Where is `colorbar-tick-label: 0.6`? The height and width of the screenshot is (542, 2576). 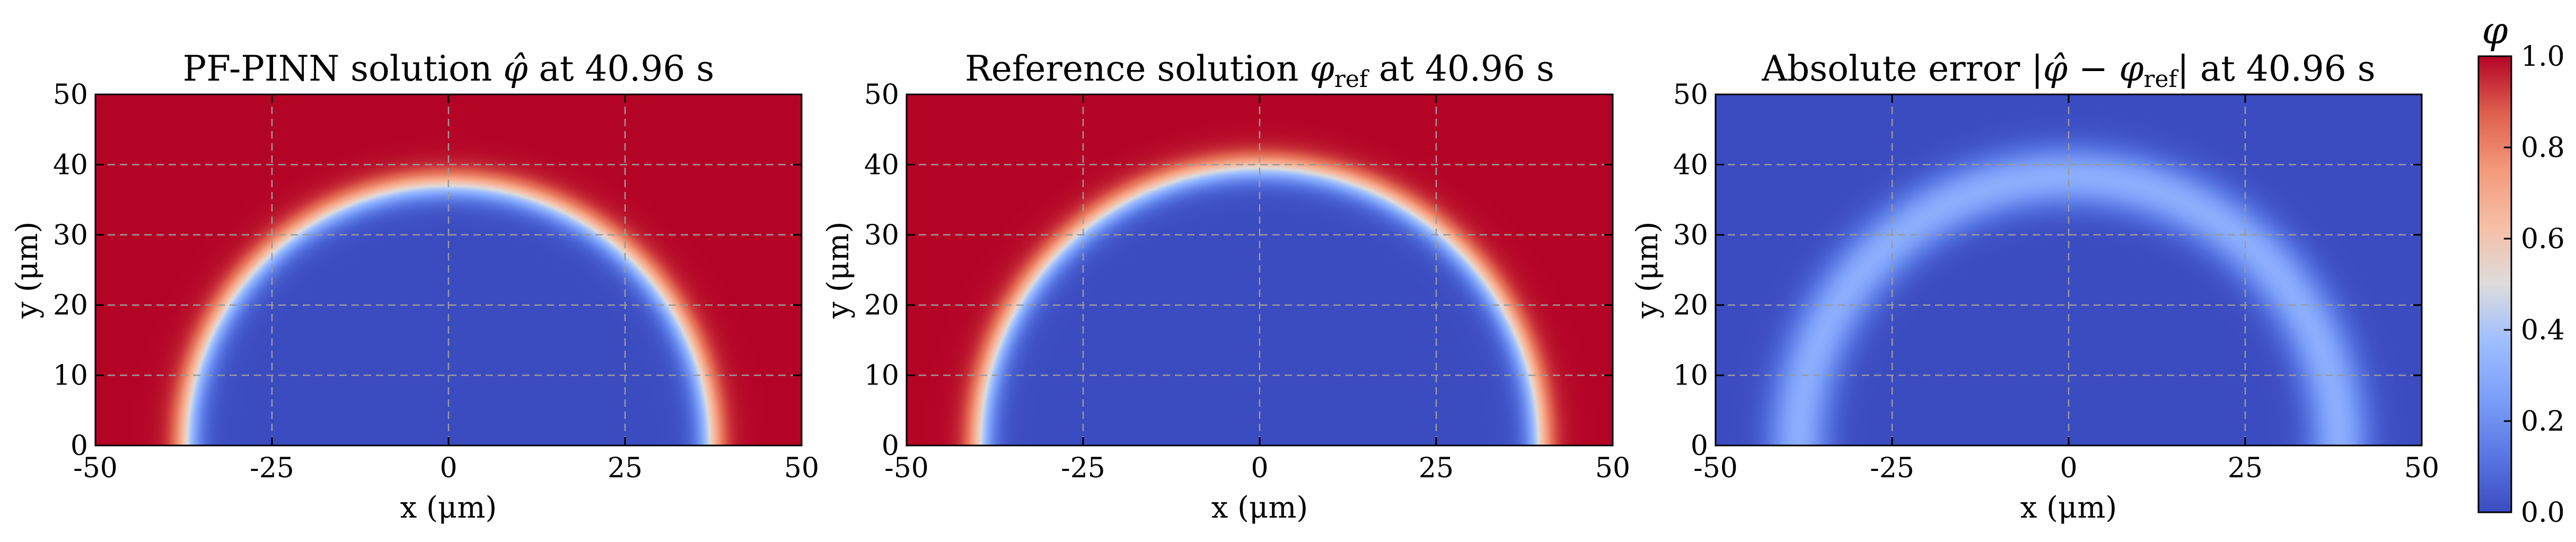
colorbar-tick-label: 0.6 is located at coordinates (2543, 239).